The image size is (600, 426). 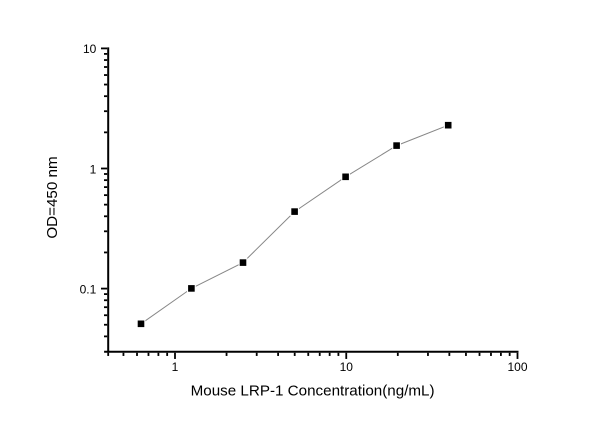 What do you see at coordinates (88, 289) in the screenshot?
I see `svg-text: 0.1` at bounding box center [88, 289].